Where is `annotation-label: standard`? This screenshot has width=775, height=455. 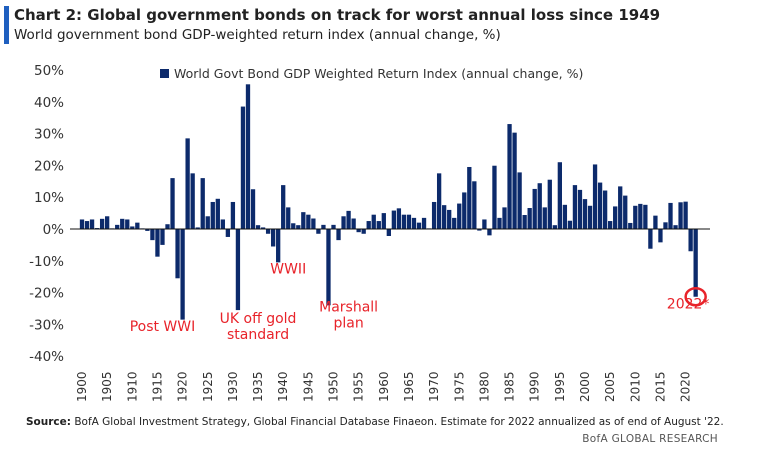 annotation-label: standard is located at coordinates (258, 335).